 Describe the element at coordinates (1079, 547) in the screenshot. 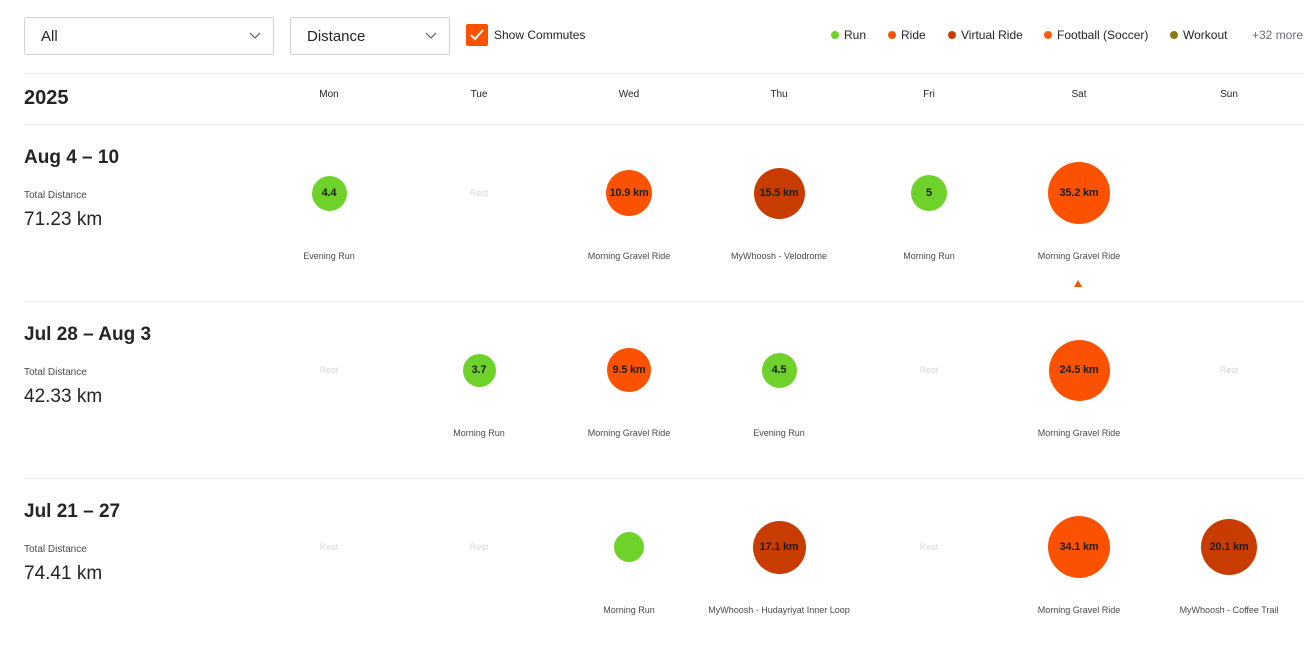

I see `activity-bubble-ride: 34.1 km` at that location.